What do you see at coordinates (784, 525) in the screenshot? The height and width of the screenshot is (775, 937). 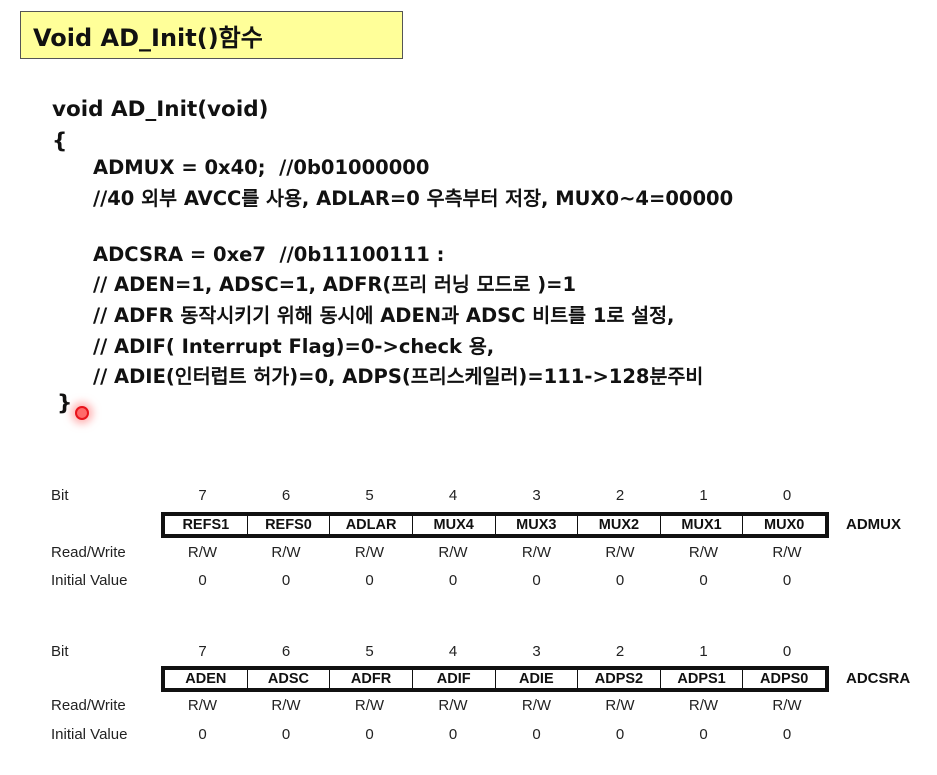 I see `register-field: MUX0` at bounding box center [784, 525].